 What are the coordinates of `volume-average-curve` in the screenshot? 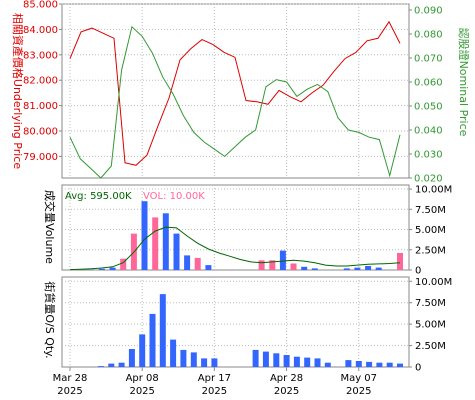 It's located at (235, 248).